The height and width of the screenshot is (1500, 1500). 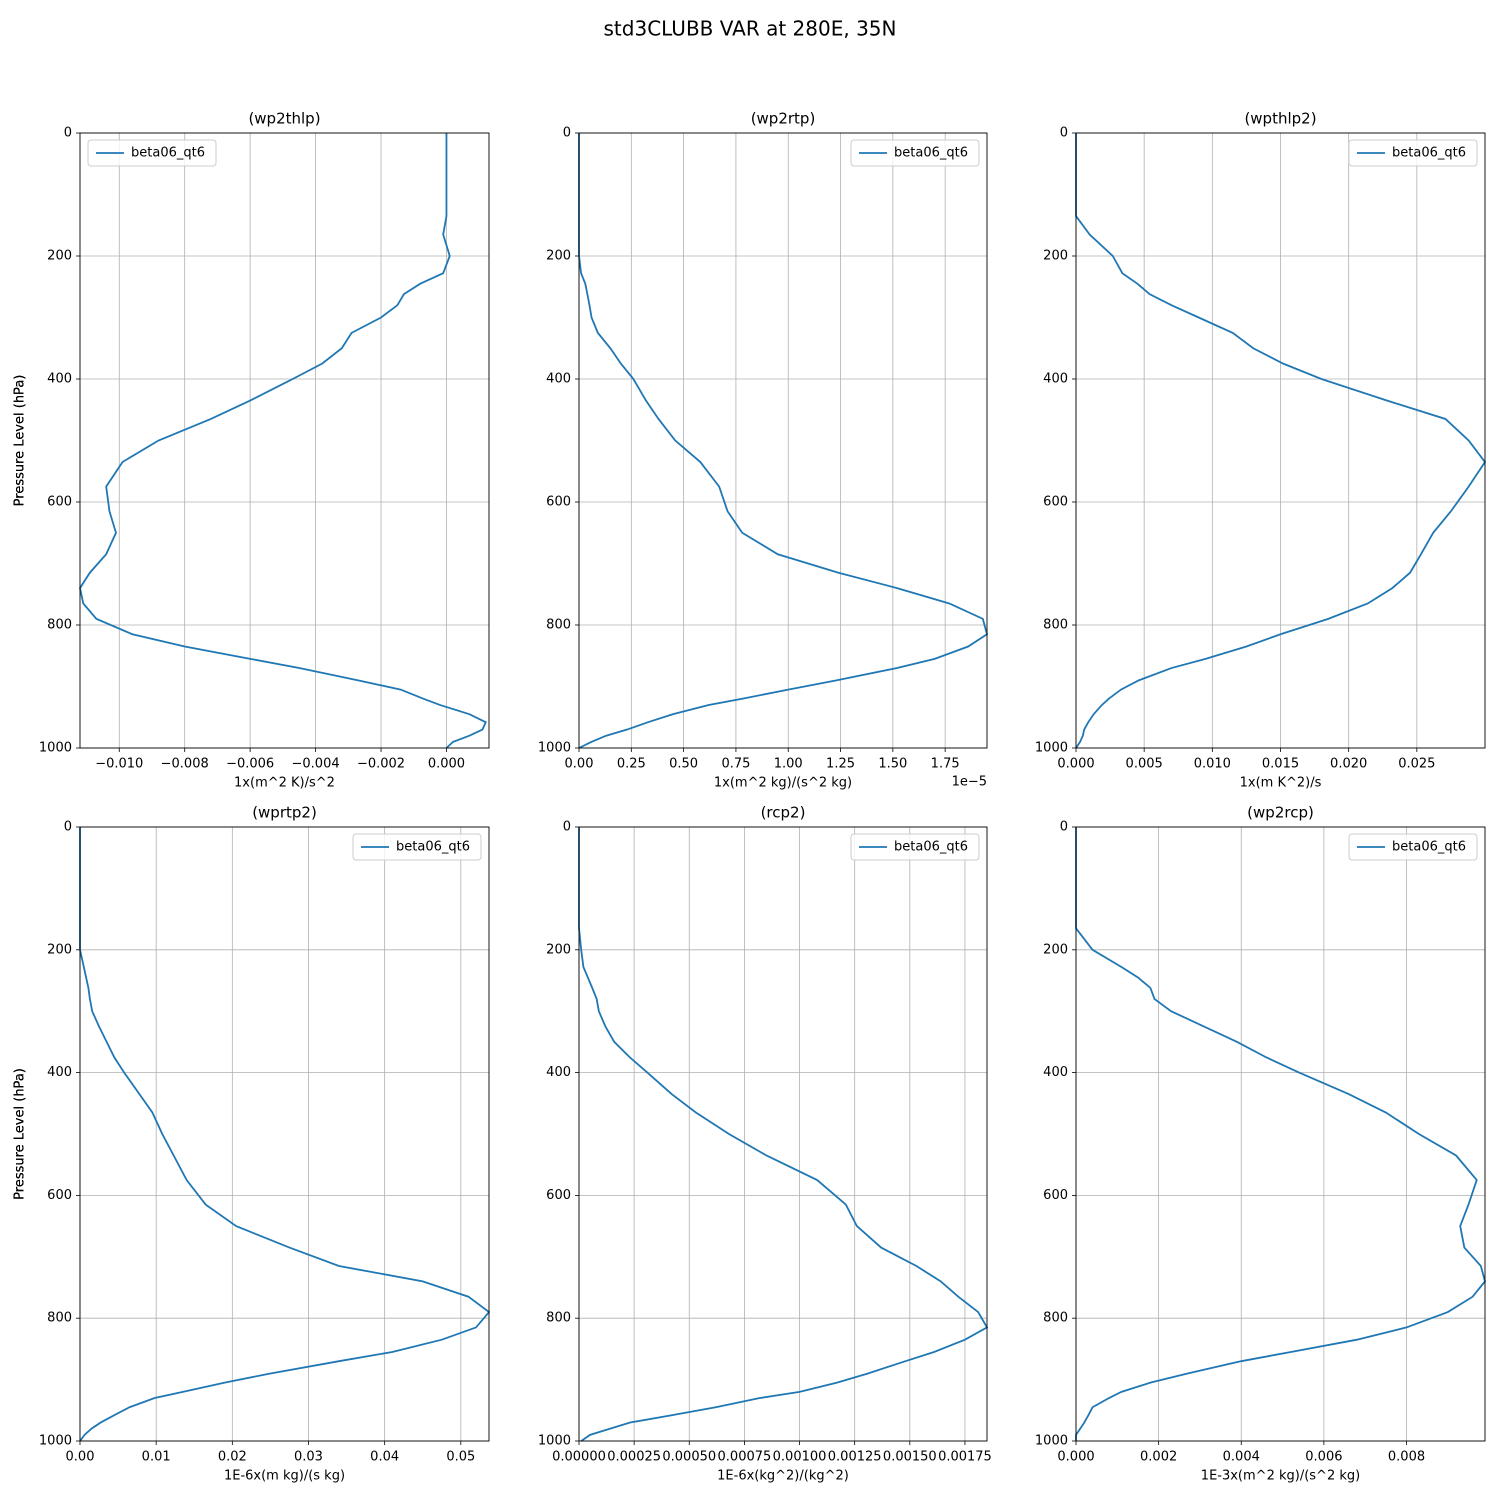 What do you see at coordinates (1348, 764) in the screenshot?
I see `x-tick-label: 0.020` at bounding box center [1348, 764].